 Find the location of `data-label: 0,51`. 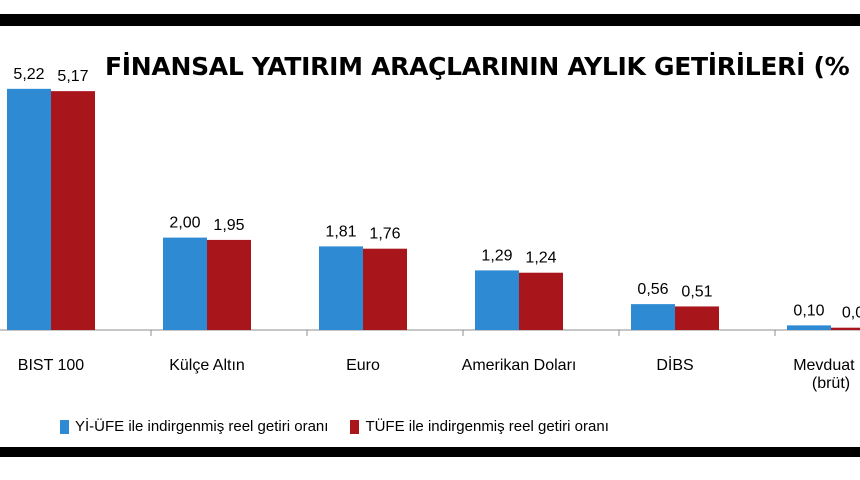

data-label: 0,51 is located at coordinates (696, 291).